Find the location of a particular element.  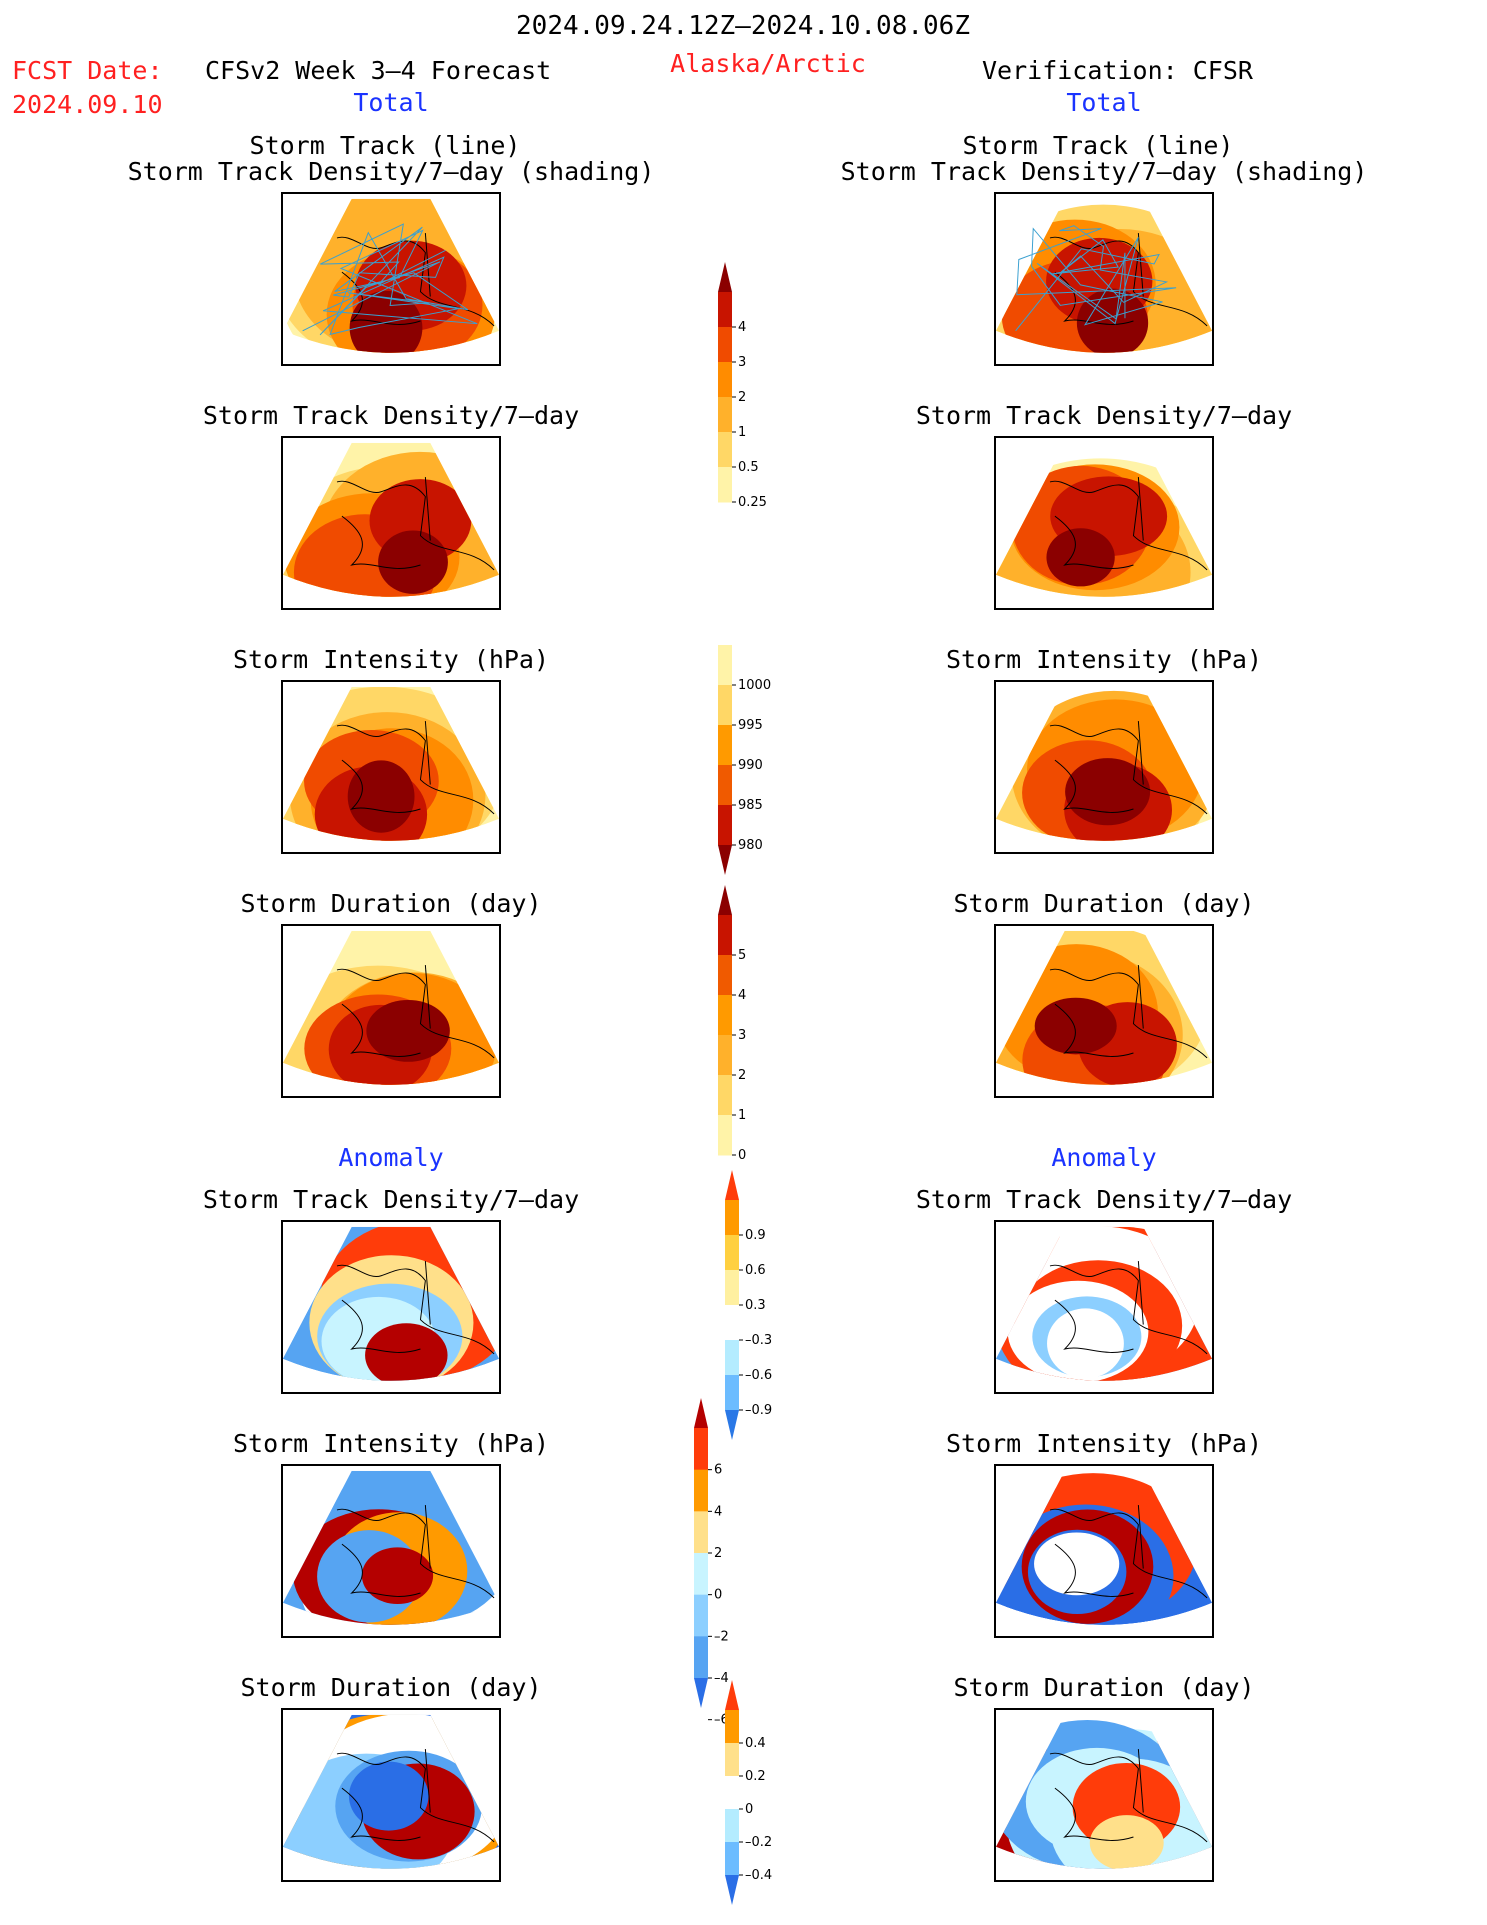

right-storm-track-map is located at coordinates (1104, 279).